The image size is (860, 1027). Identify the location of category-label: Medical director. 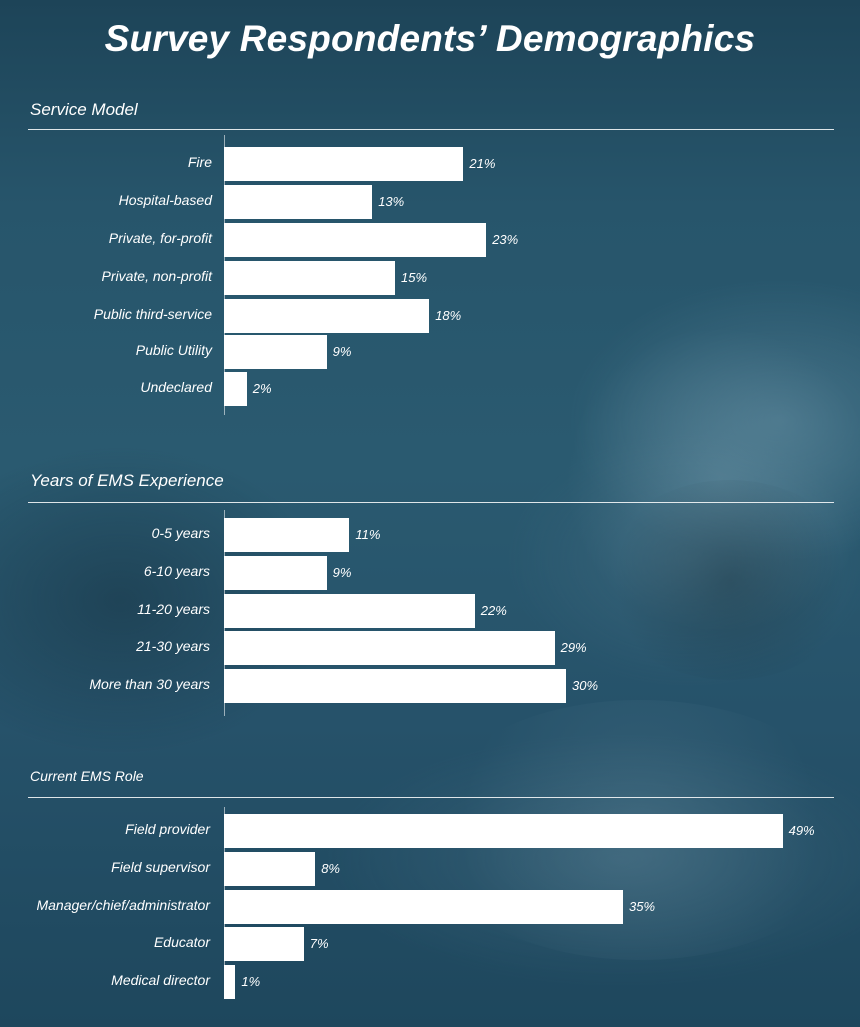
(160, 980).